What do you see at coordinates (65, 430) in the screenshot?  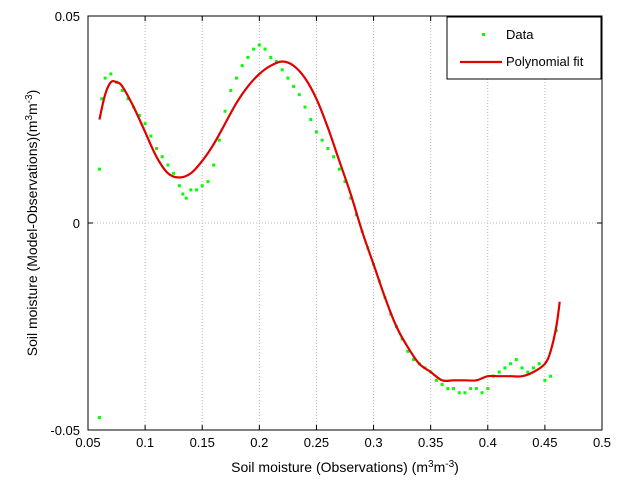 I see `y-tick-label: -0.05` at bounding box center [65, 430].